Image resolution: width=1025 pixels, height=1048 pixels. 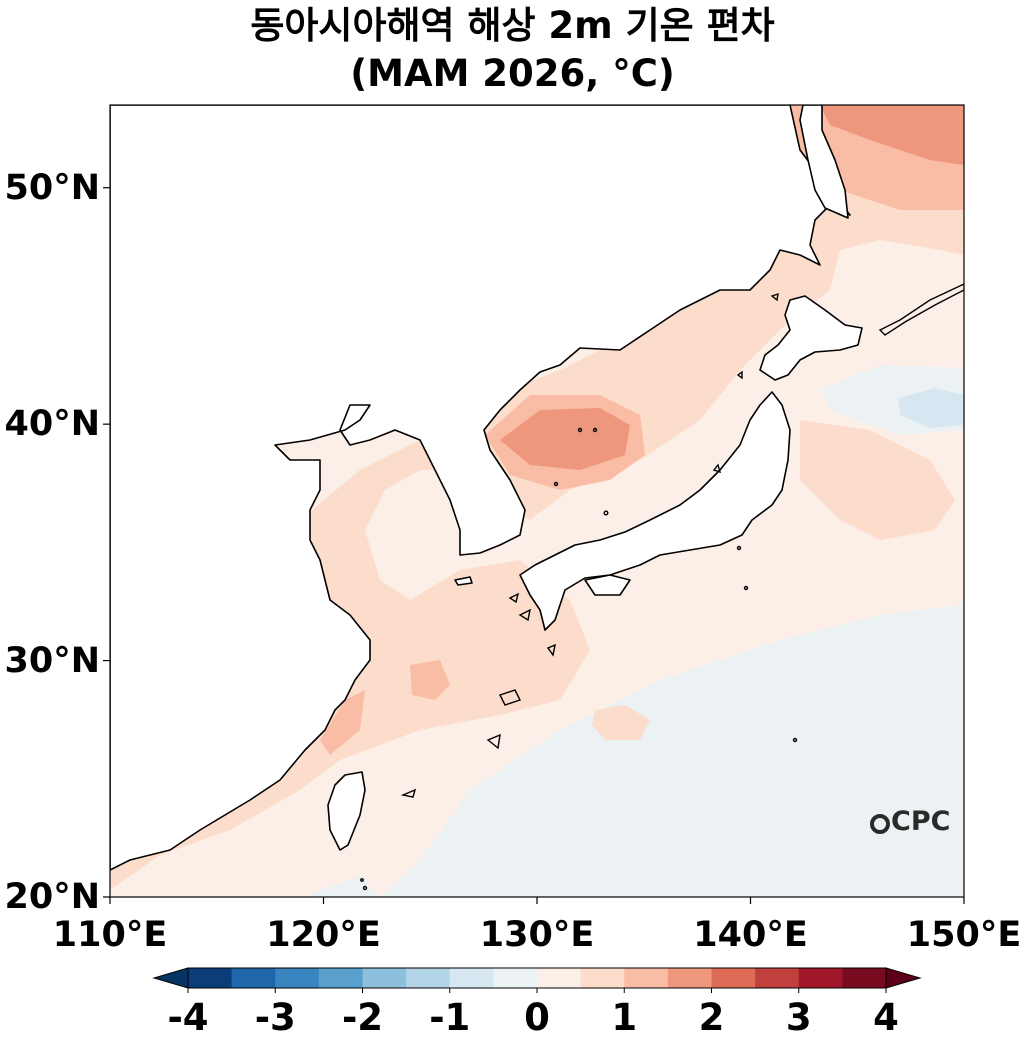 I want to click on field-warm-okhotsk-core, so click(x=892, y=135).